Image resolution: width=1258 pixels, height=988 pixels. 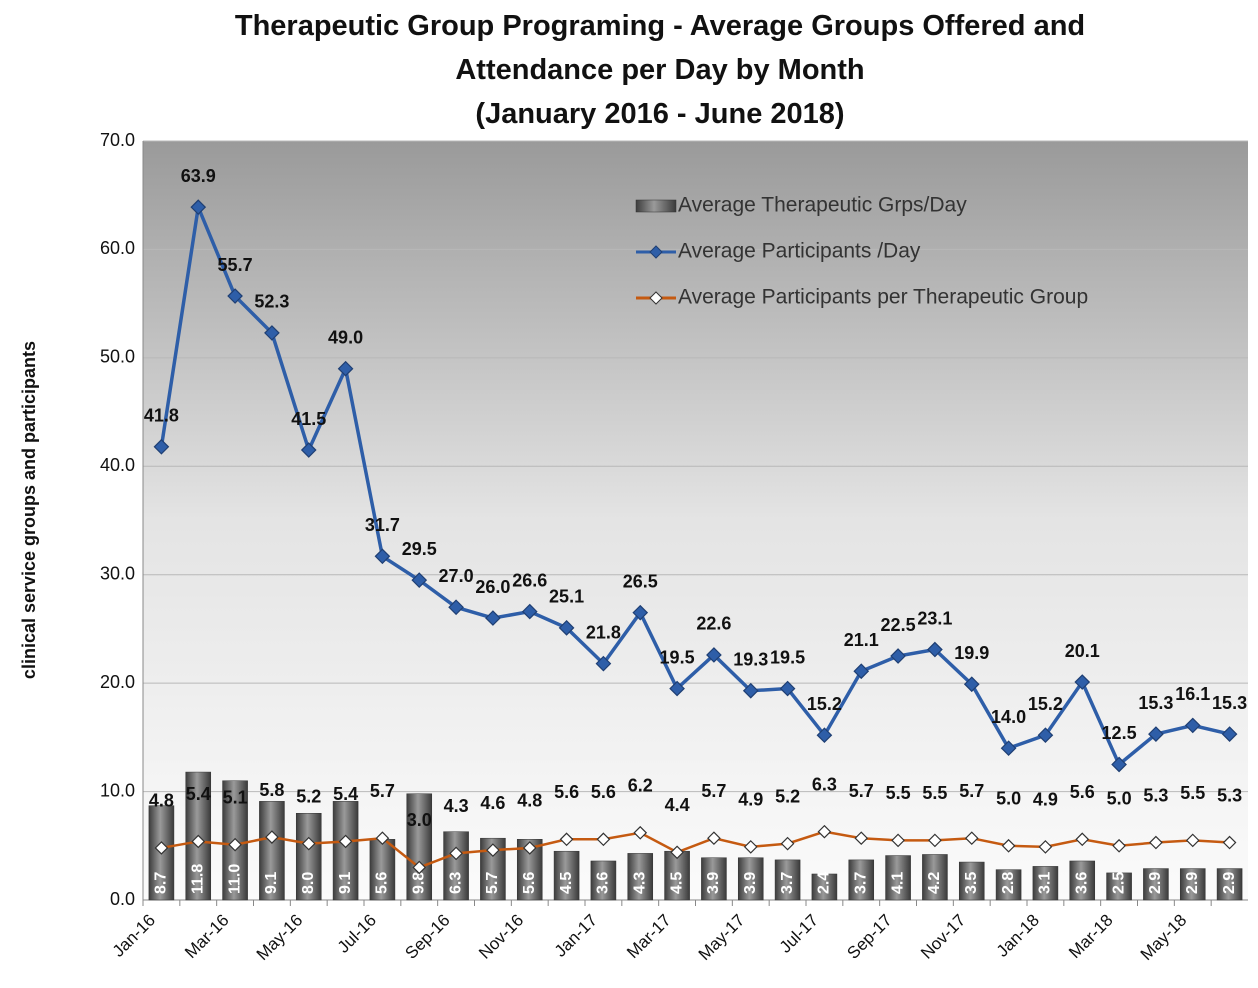 What do you see at coordinates (529, 580) in the screenshot?
I see `point-value-label: 26.6` at bounding box center [529, 580].